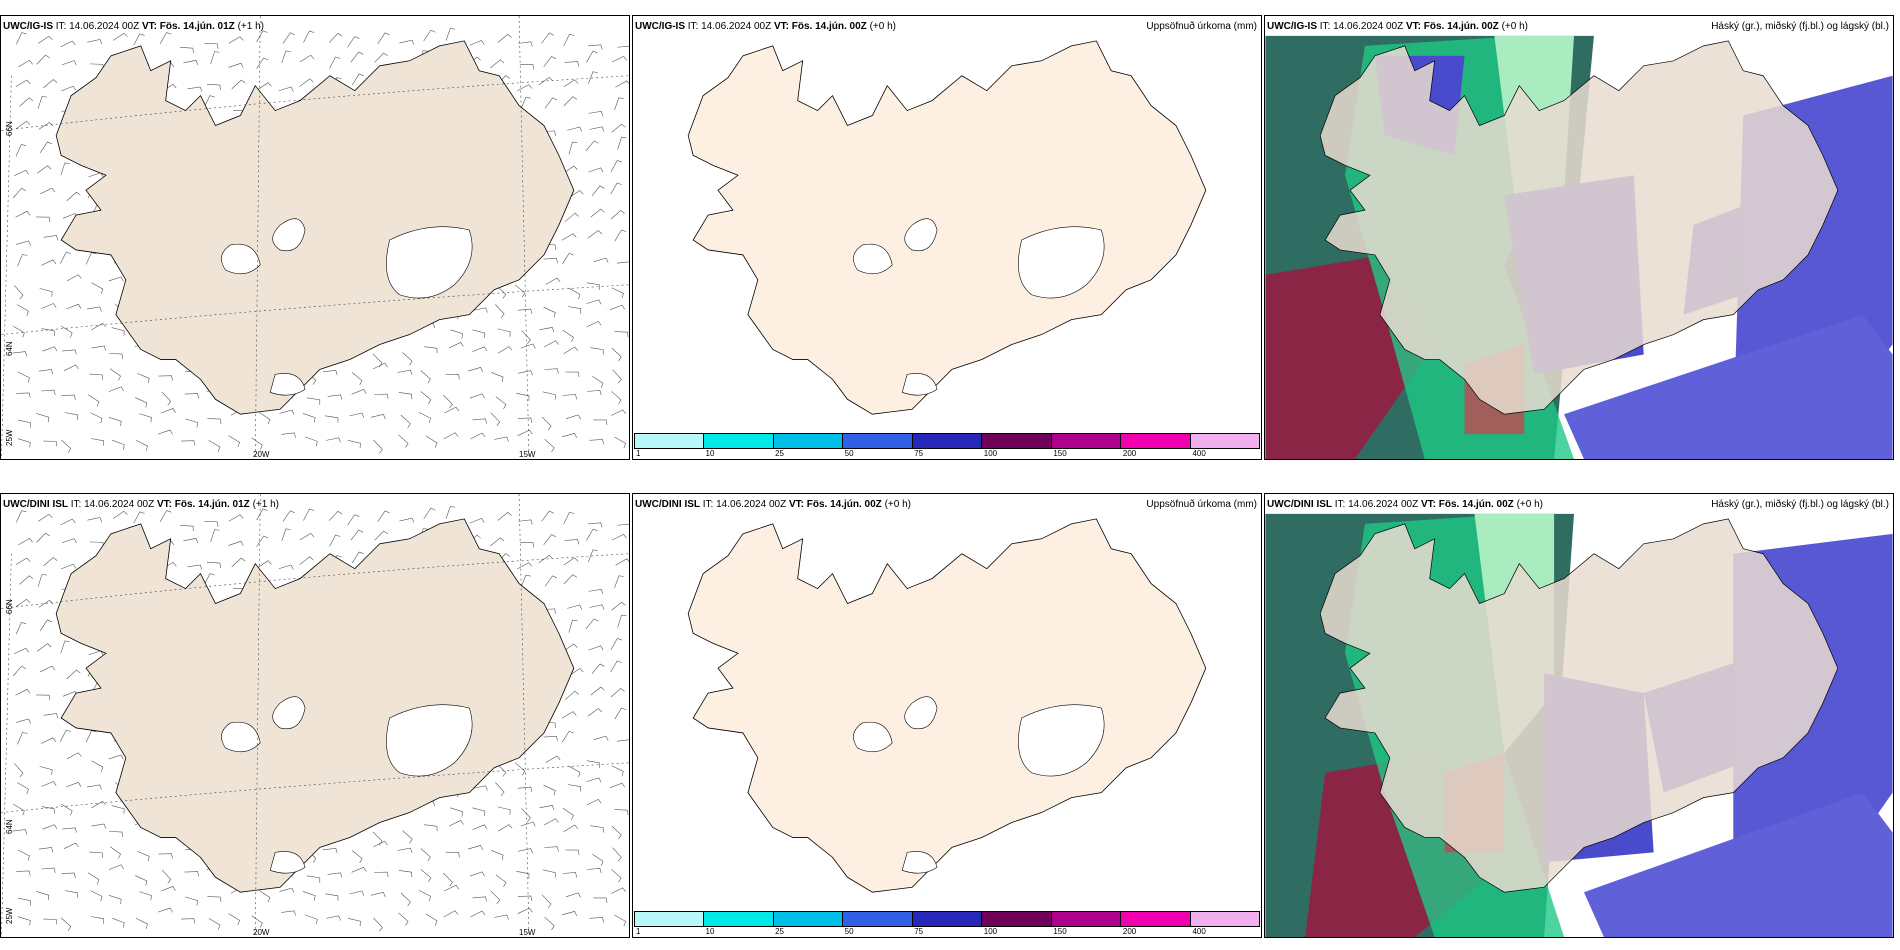 This screenshot has width=1900, height=950. Describe the element at coordinates (1199, 453) in the screenshot. I see `colorbar-tick-label: 400` at that location.